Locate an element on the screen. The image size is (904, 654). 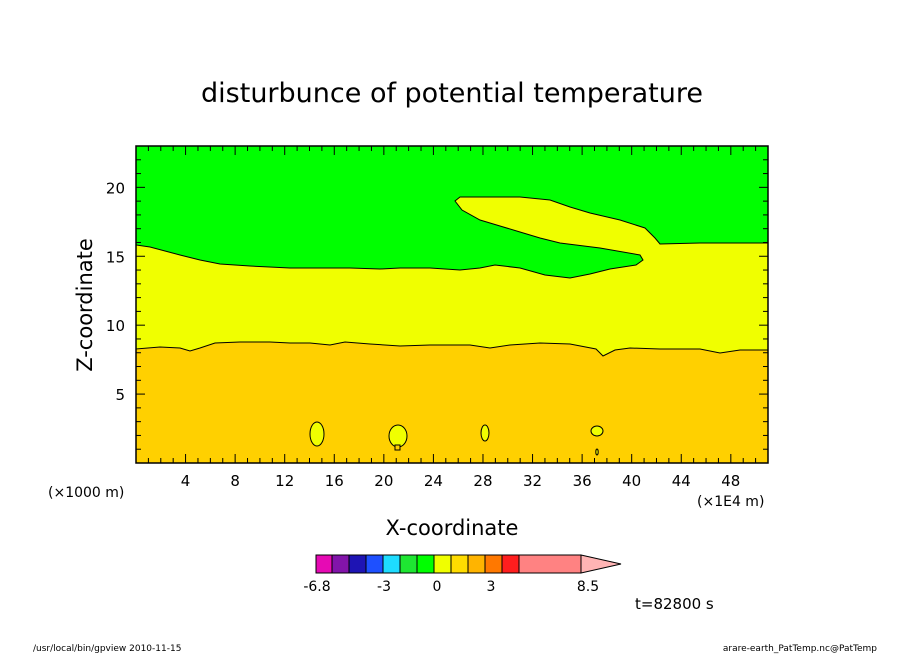
x-tick-label: 12 is located at coordinates (284, 481).